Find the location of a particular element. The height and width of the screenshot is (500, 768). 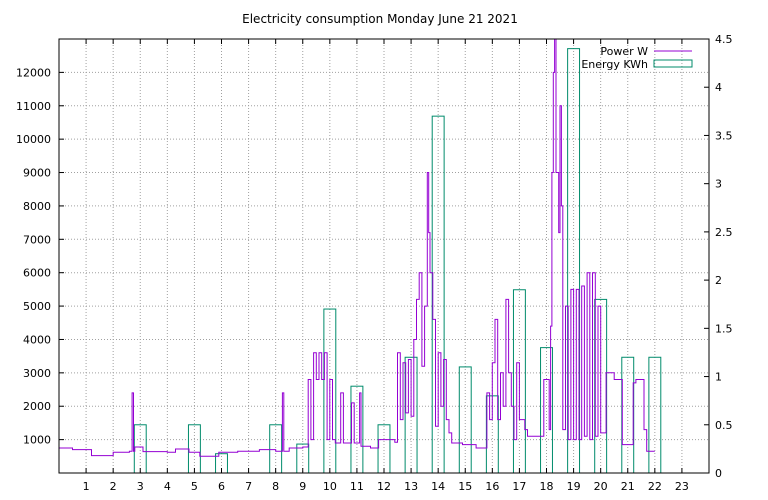

y2-tick-label: 4 is located at coordinates (718, 87).